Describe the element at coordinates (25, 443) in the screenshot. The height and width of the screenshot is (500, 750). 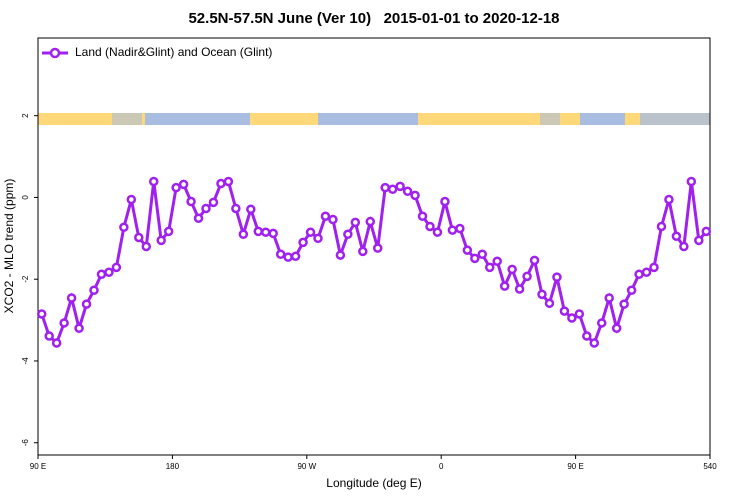
I see `y-tick-label: -6` at that location.